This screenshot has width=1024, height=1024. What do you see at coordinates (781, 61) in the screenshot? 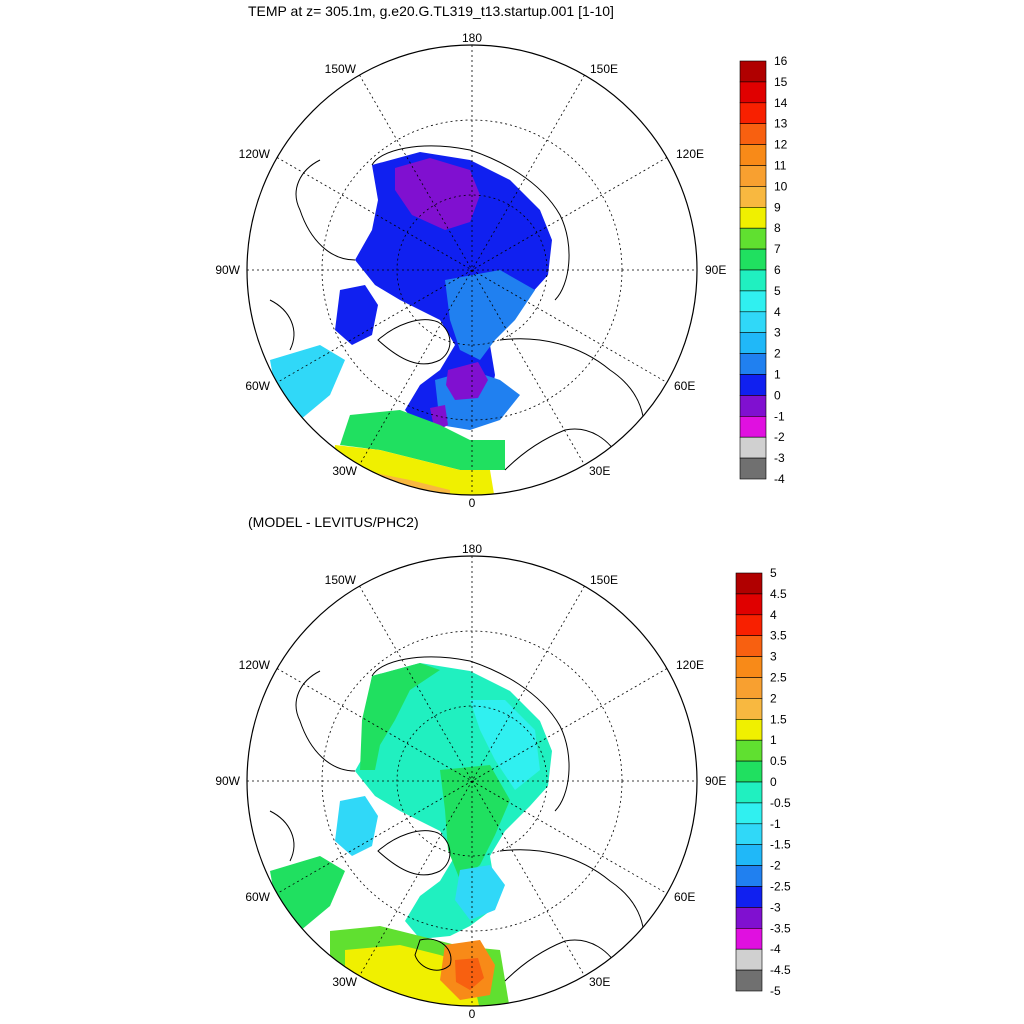
I see `top-colorbar-label: 16` at bounding box center [781, 61].